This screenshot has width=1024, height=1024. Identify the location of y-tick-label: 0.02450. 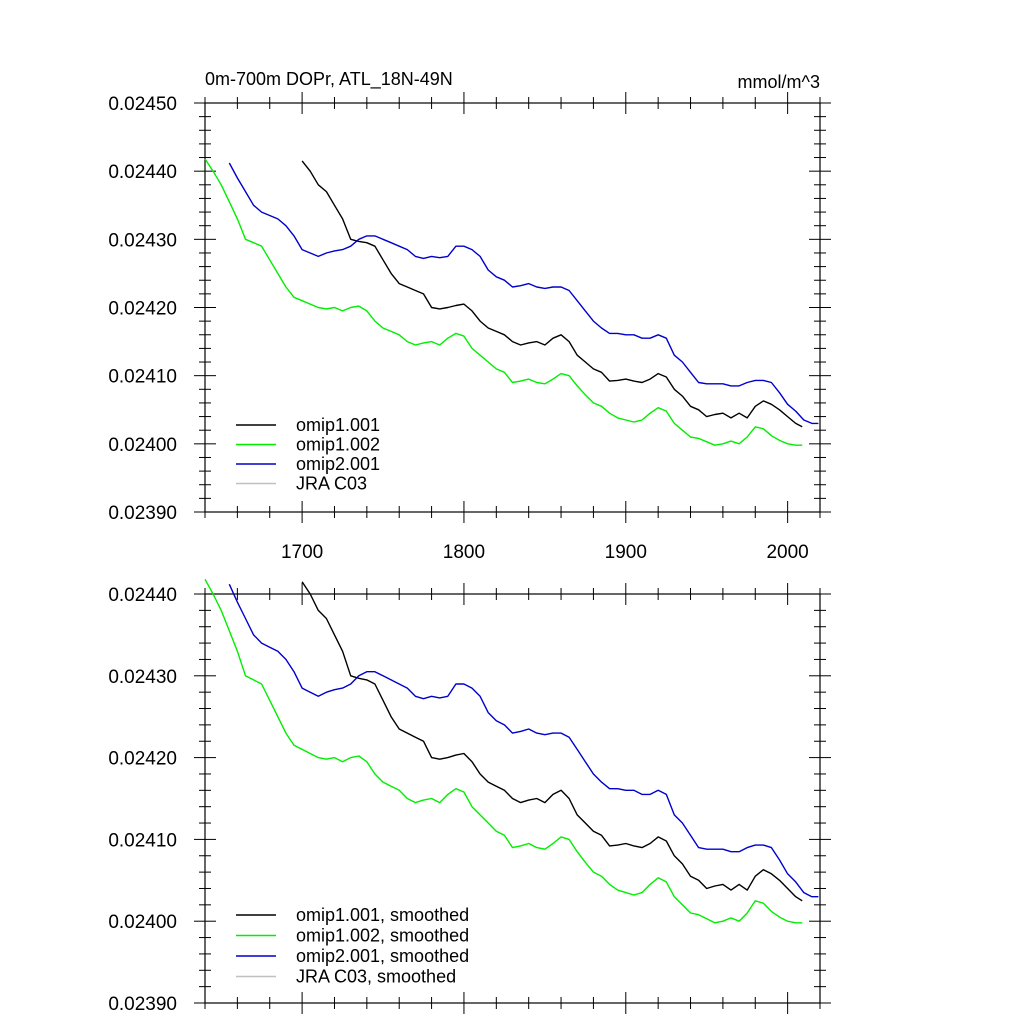
(142, 104).